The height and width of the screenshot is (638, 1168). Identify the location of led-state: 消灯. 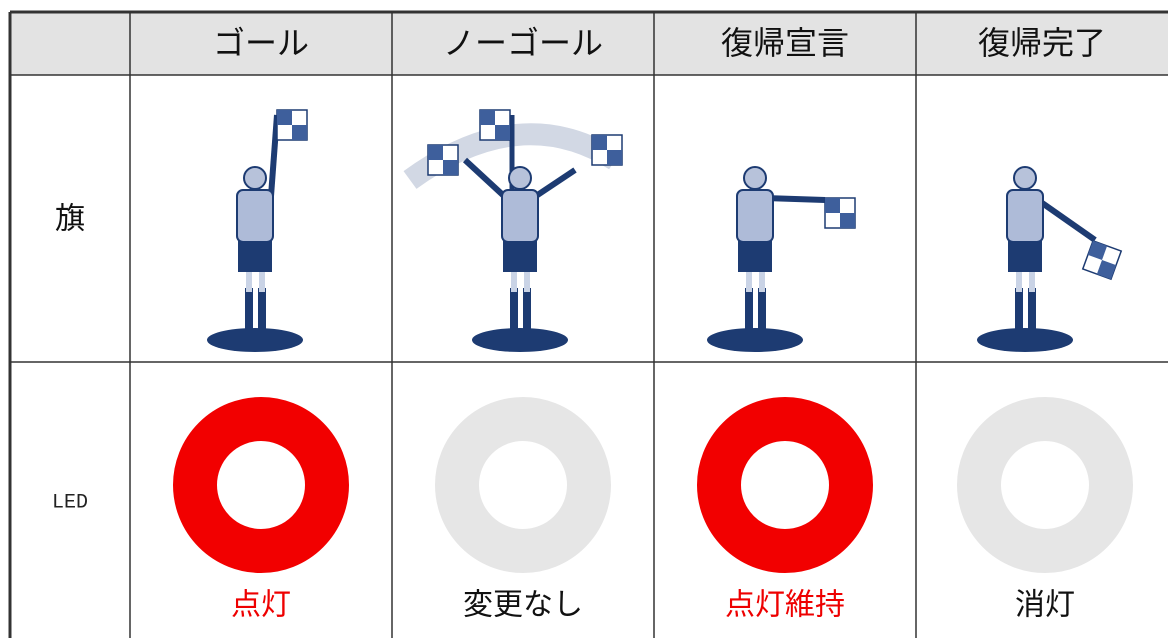
(1045, 605).